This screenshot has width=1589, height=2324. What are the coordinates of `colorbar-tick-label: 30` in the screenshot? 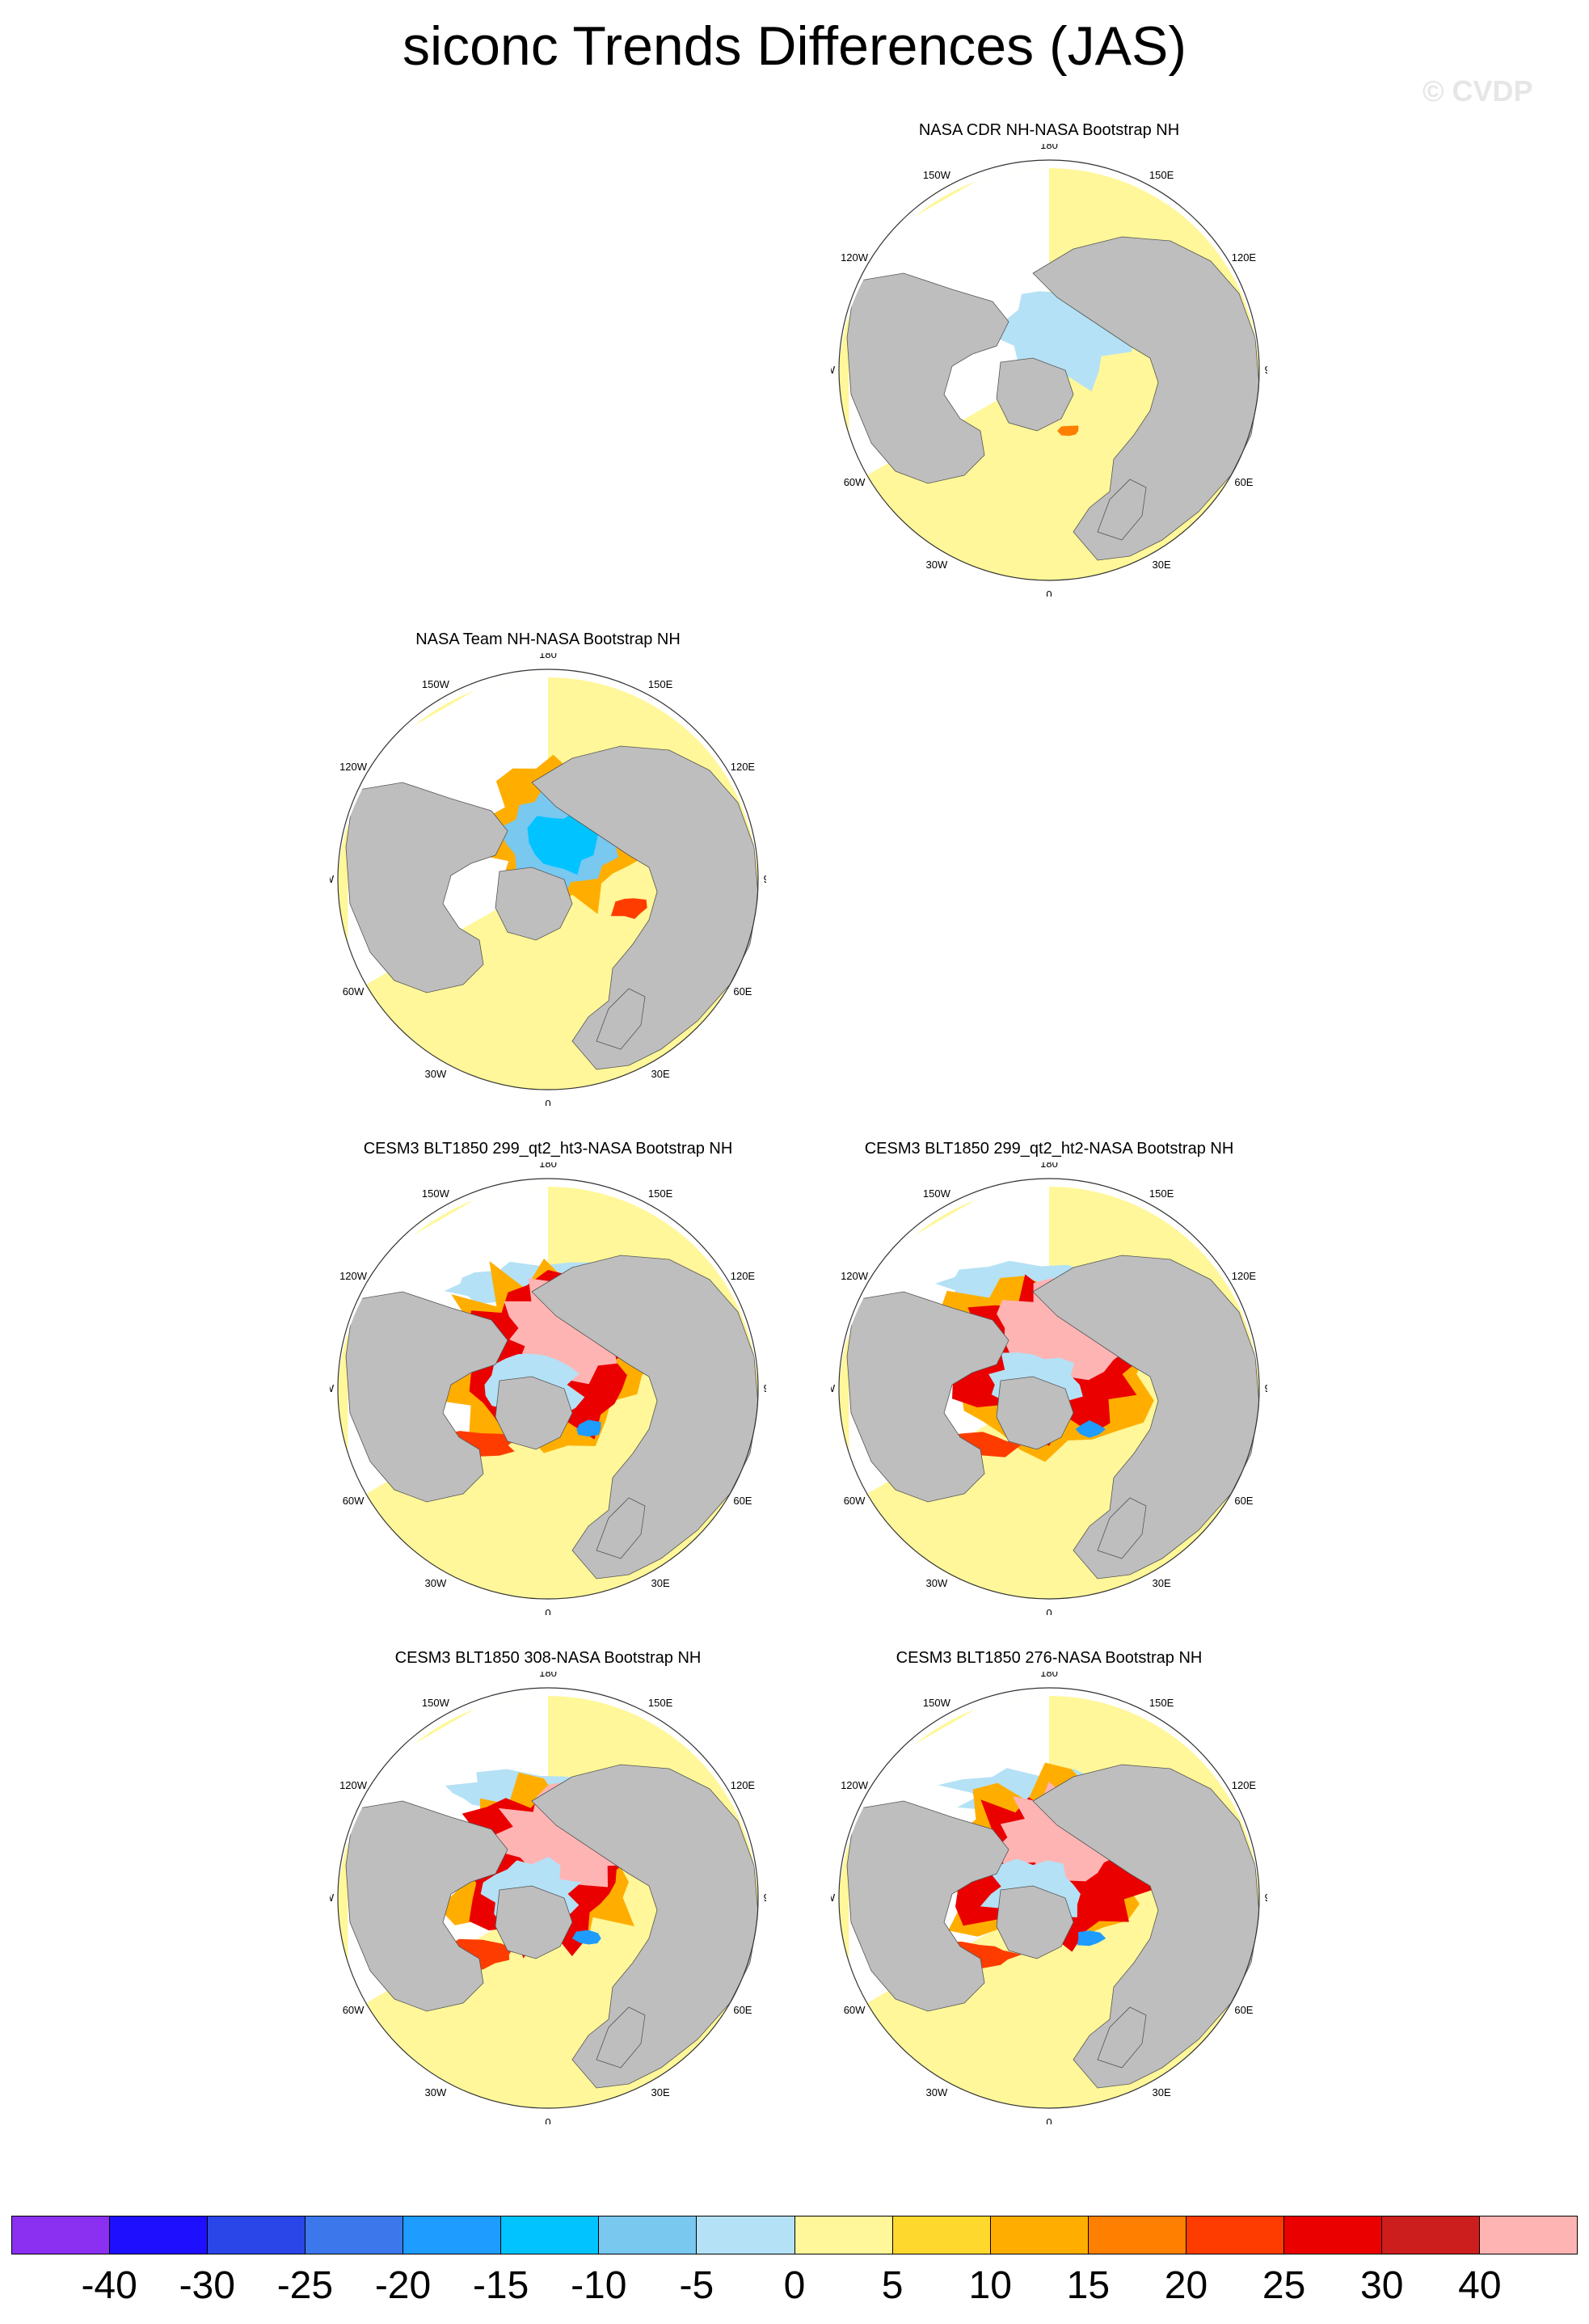 It's located at (1382, 2285).